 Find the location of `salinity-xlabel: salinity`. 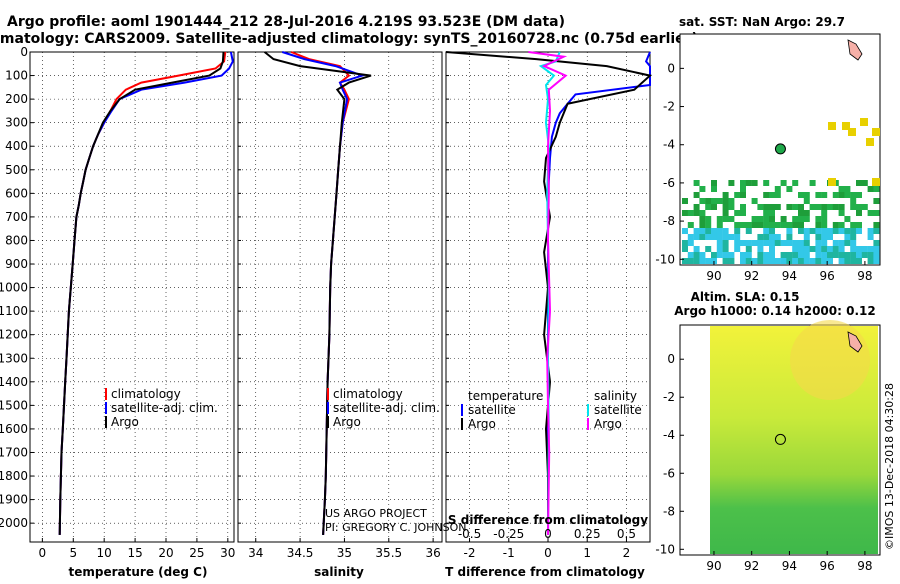

salinity-xlabel: salinity is located at coordinates (339, 572).